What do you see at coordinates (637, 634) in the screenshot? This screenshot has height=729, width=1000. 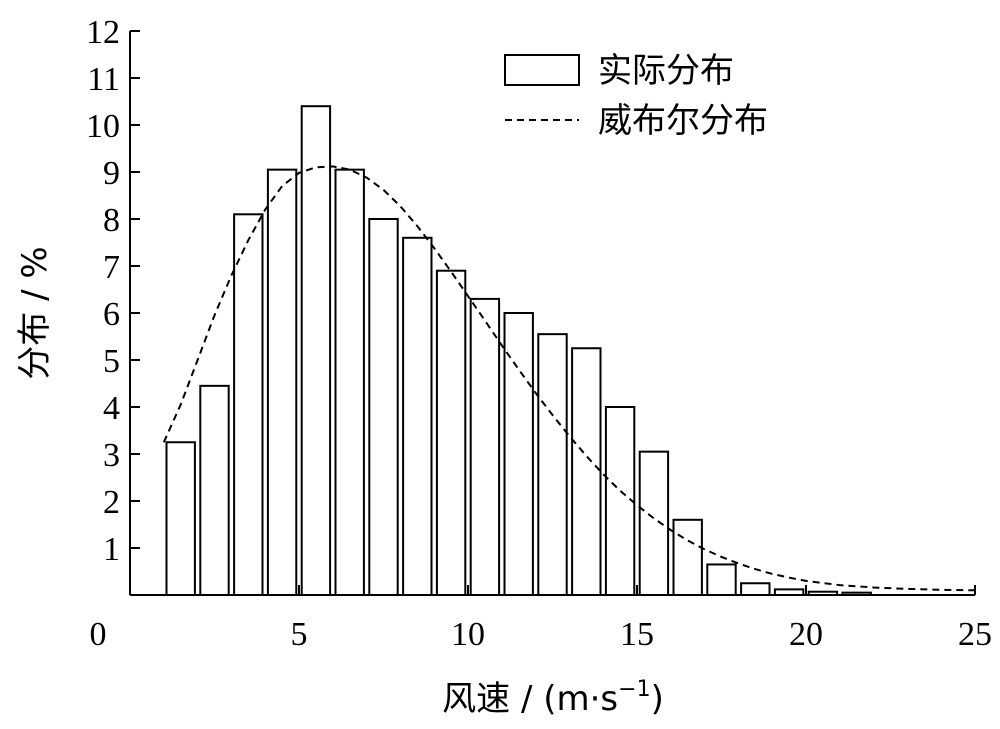 I see `x-tick-label: 15` at bounding box center [637, 634].